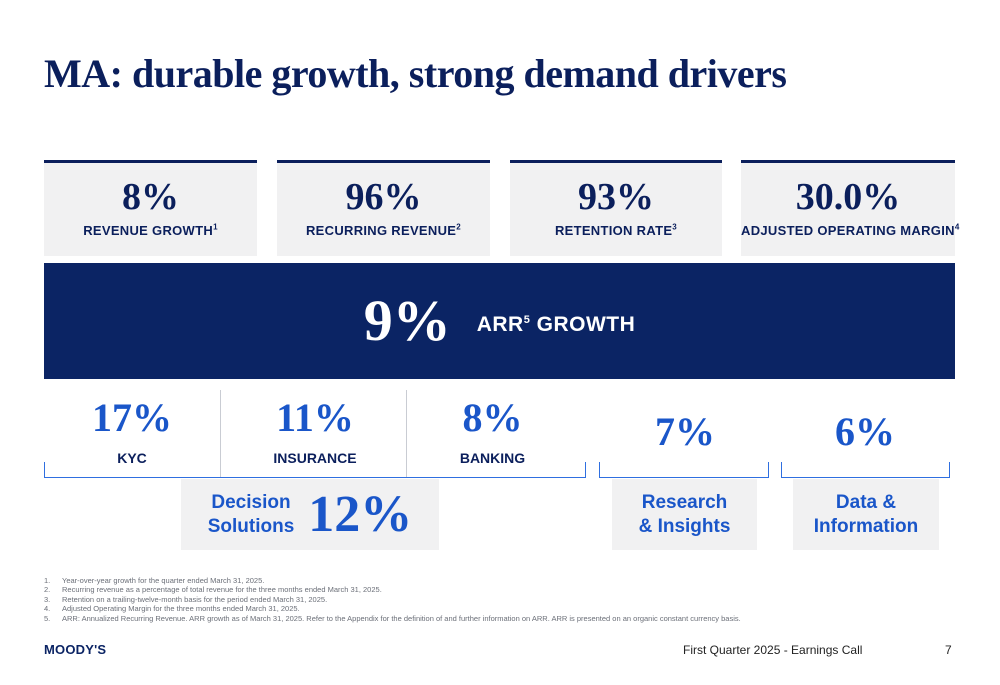  I want to click on segment-data-information: 6%, so click(865, 432).